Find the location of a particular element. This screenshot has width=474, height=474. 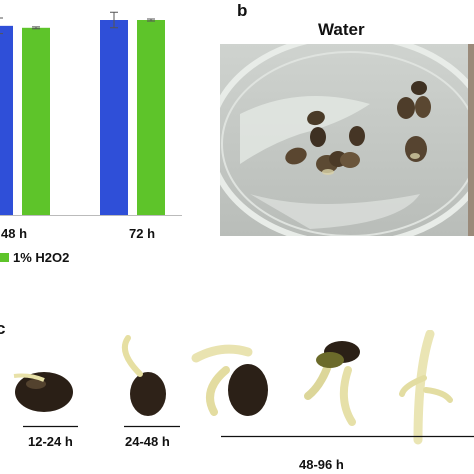

x-tick-label: 48 h is located at coordinates (14, 233).